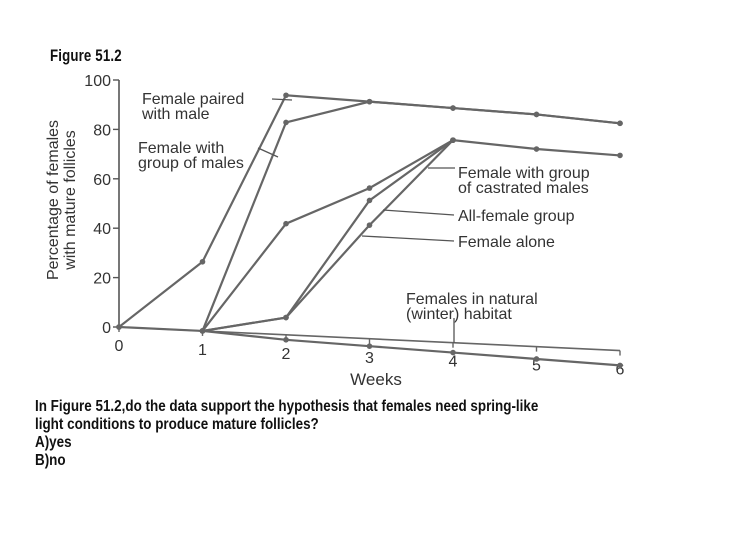 The image size is (746, 544). I want to click on x-tick-label: 1, so click(202, 350).